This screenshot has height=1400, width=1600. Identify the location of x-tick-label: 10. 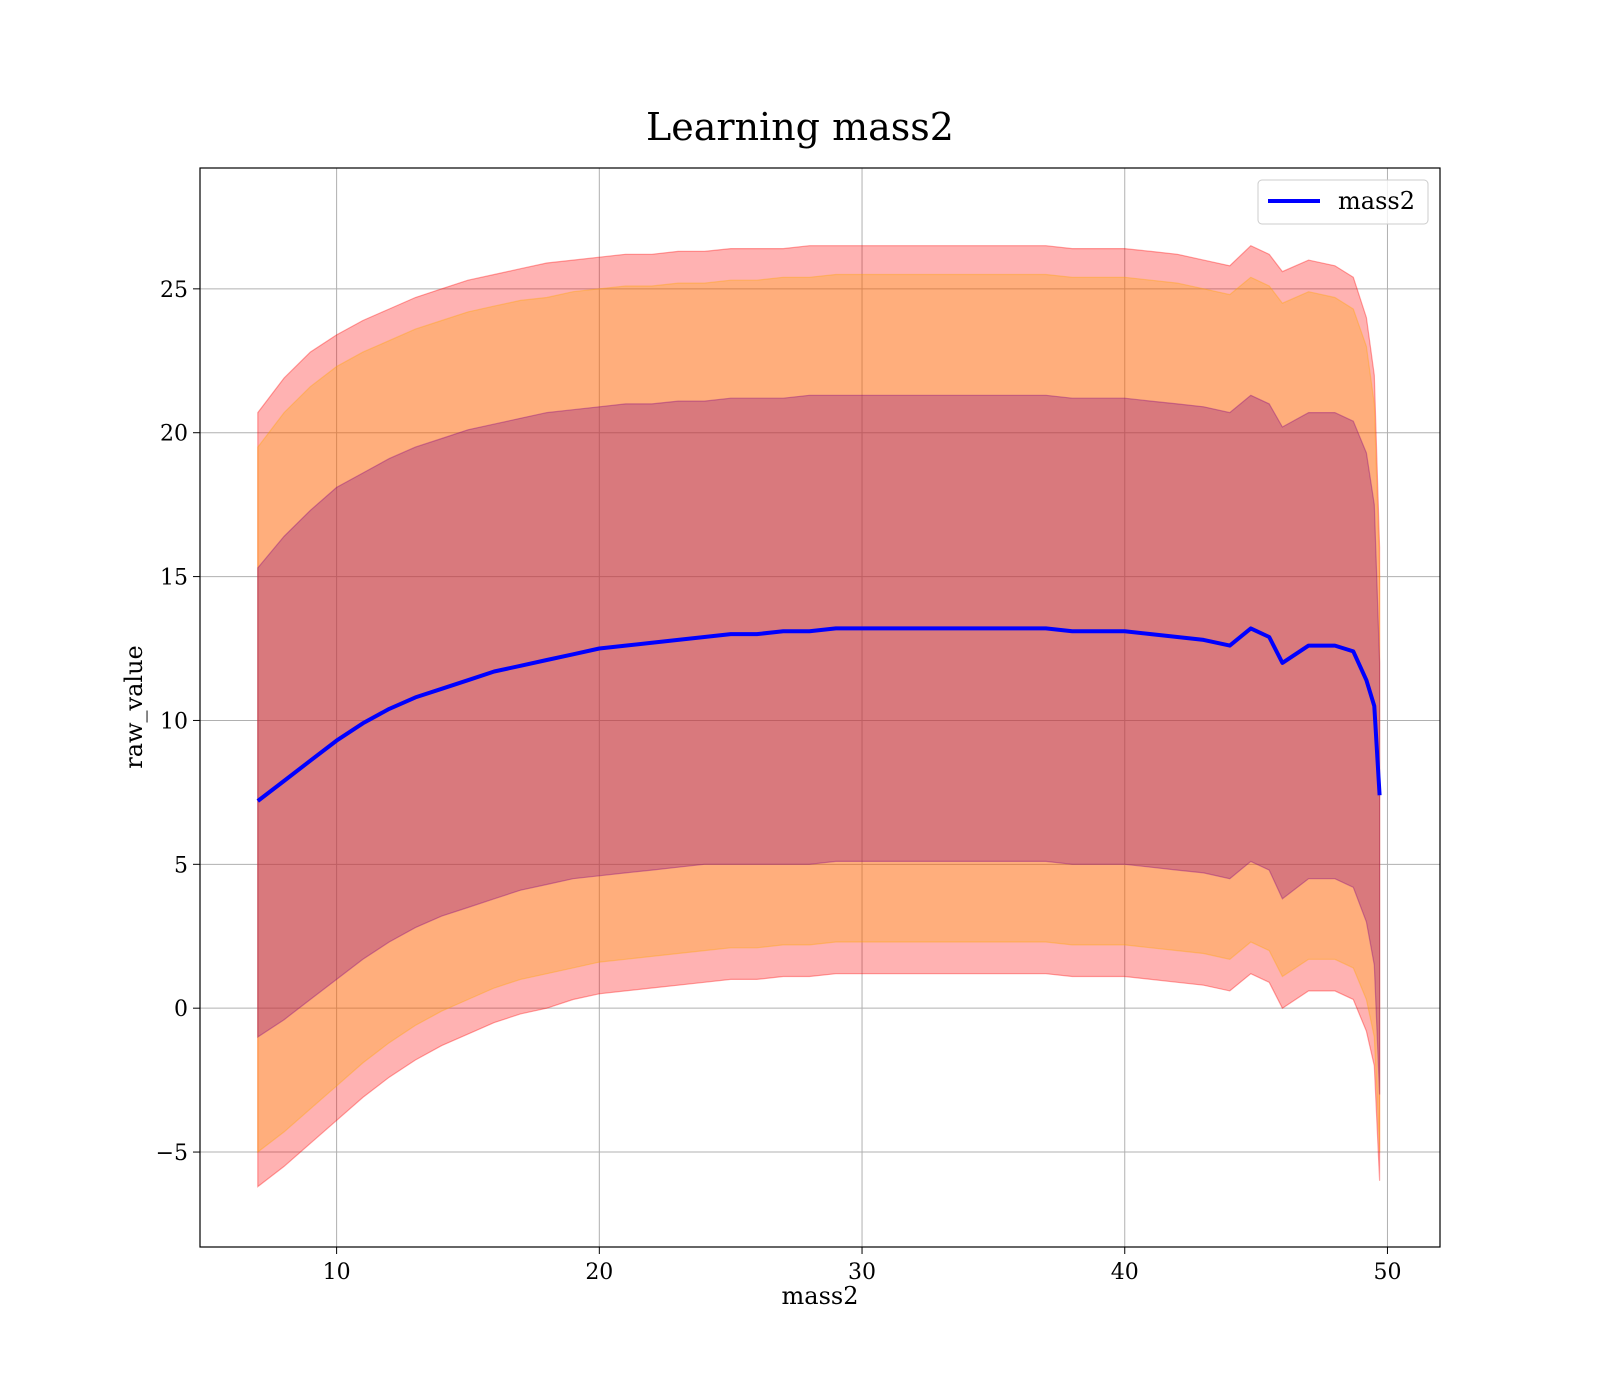
(337, 1272).